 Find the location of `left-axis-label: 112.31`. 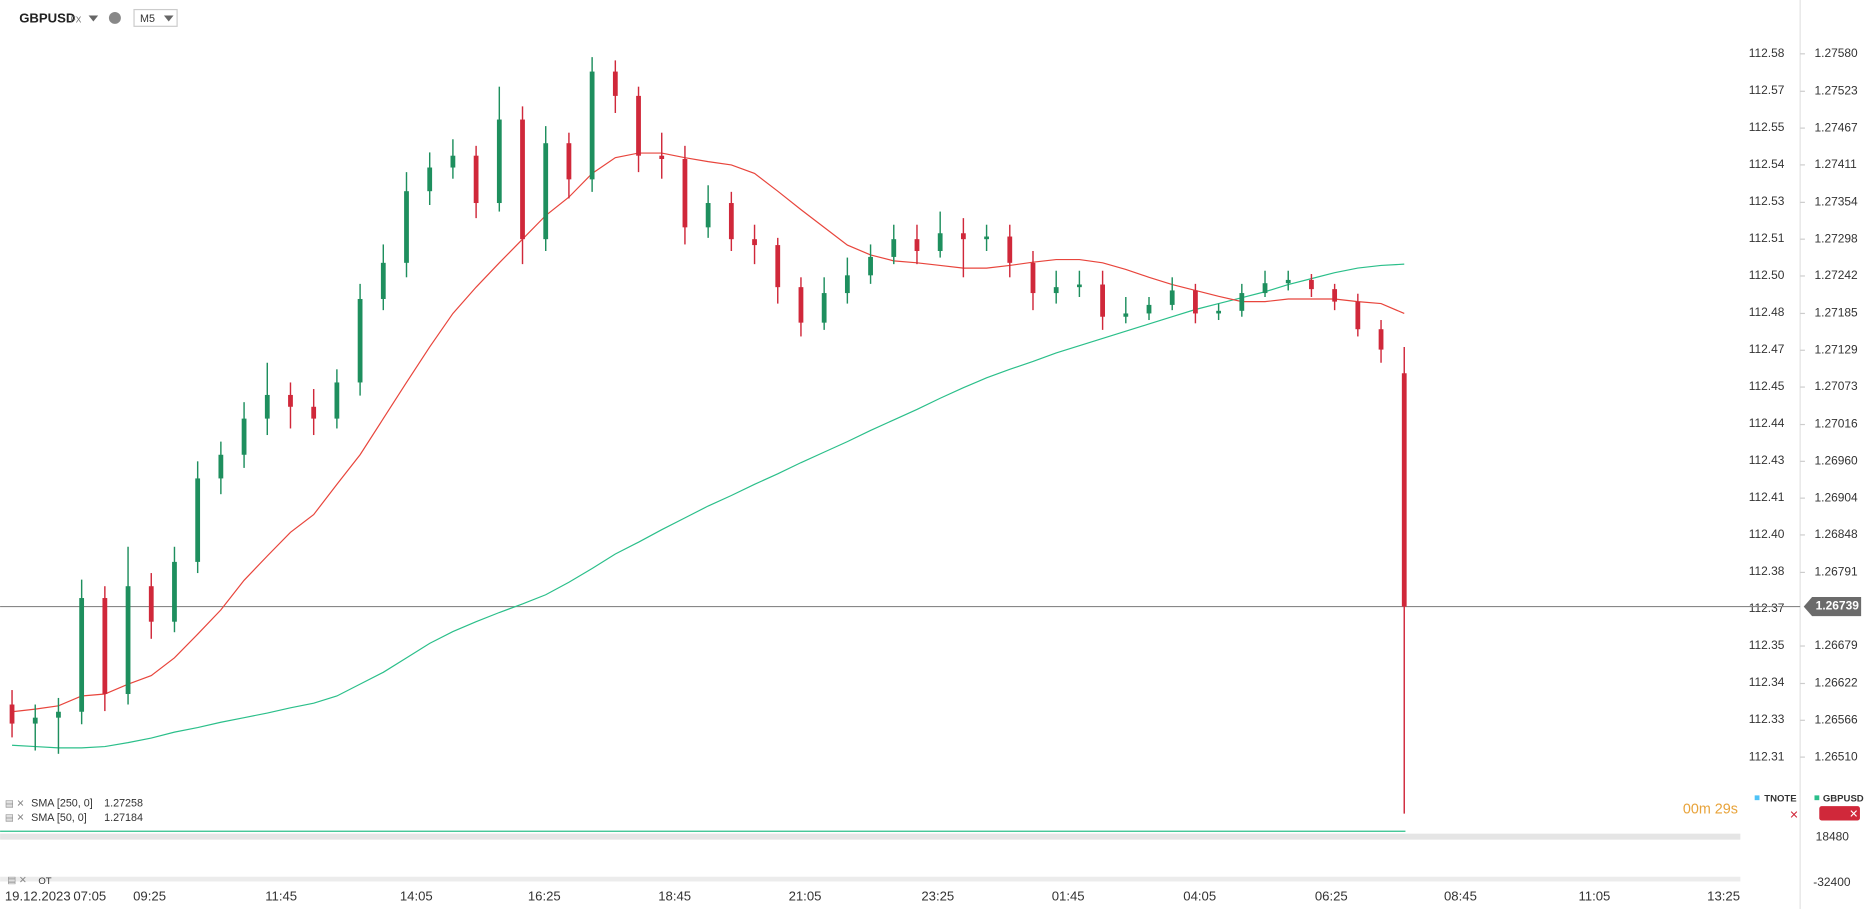

left-axis-label: 112.31 is located at coordinates (1767, 756).